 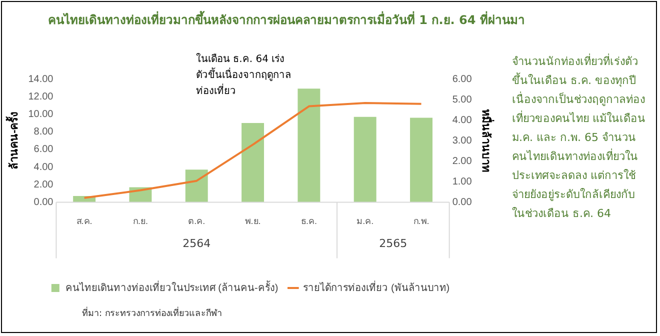 What do you see at coordinates (462, 140) in the screenshot?
I see `y2-tick-label: 3.00` at bounding box center [462, 140].